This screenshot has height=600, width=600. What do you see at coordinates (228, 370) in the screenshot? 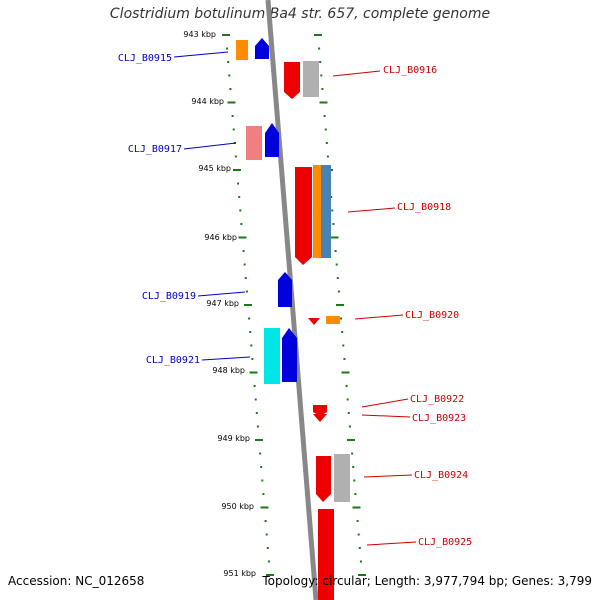
I see `kbp-label-948: 948 kbp` at bounding box center [228, 370].